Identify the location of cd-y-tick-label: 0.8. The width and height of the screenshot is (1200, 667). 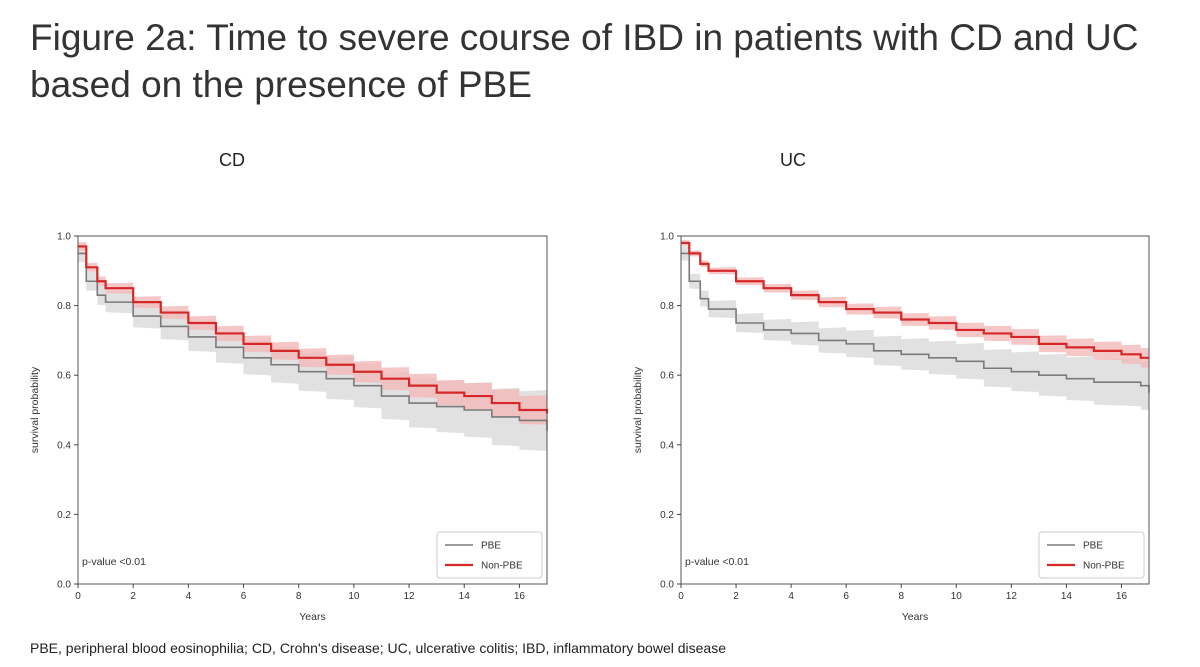
(64, 306).